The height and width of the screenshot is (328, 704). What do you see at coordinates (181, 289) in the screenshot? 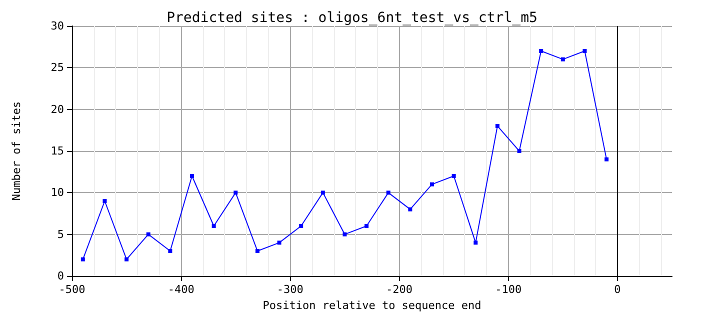
I see `x-tick-label: -400` at bounding box center [181, 289].